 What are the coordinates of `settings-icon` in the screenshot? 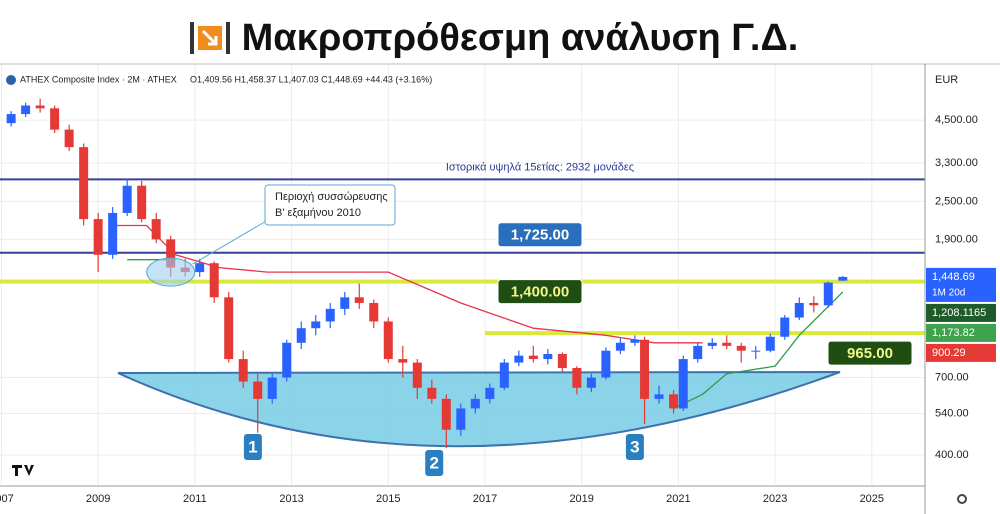 It's located at (962, 499).